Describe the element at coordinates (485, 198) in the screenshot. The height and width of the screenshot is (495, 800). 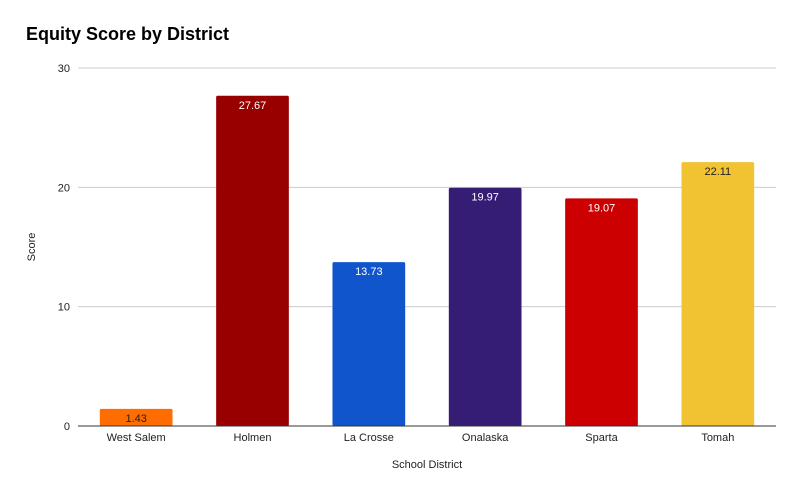
I see `data-label: 19.97` at that location.